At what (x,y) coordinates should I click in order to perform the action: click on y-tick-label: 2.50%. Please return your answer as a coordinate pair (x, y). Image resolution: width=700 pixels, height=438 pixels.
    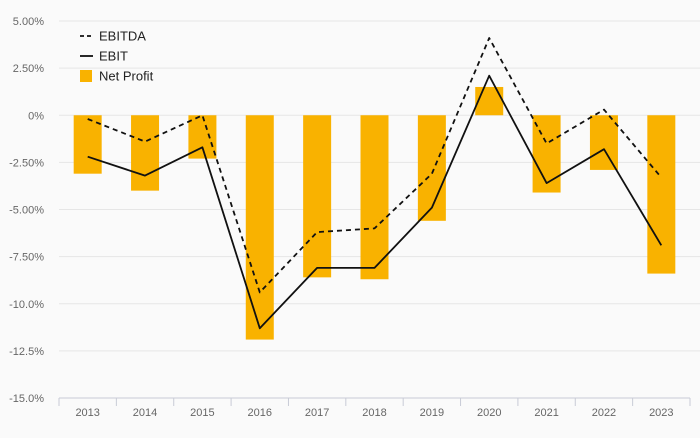
    Looking at the image, I should click on (28, 69).